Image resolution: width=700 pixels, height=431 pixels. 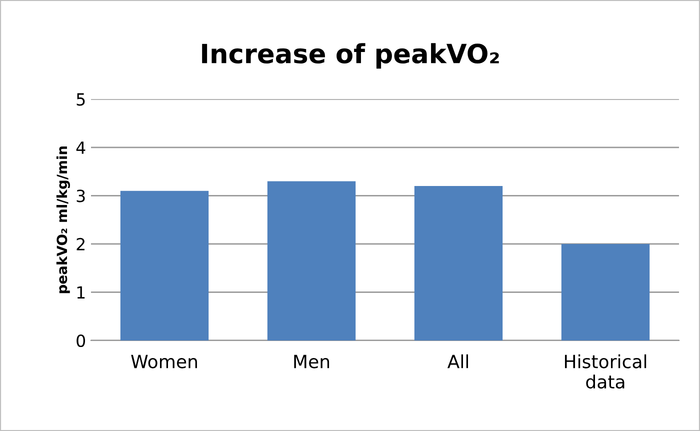 What do you see at coordinates (81, 148) in the screenshot?
I see `y-tick-label: 4` at bounding box center [81, 148].